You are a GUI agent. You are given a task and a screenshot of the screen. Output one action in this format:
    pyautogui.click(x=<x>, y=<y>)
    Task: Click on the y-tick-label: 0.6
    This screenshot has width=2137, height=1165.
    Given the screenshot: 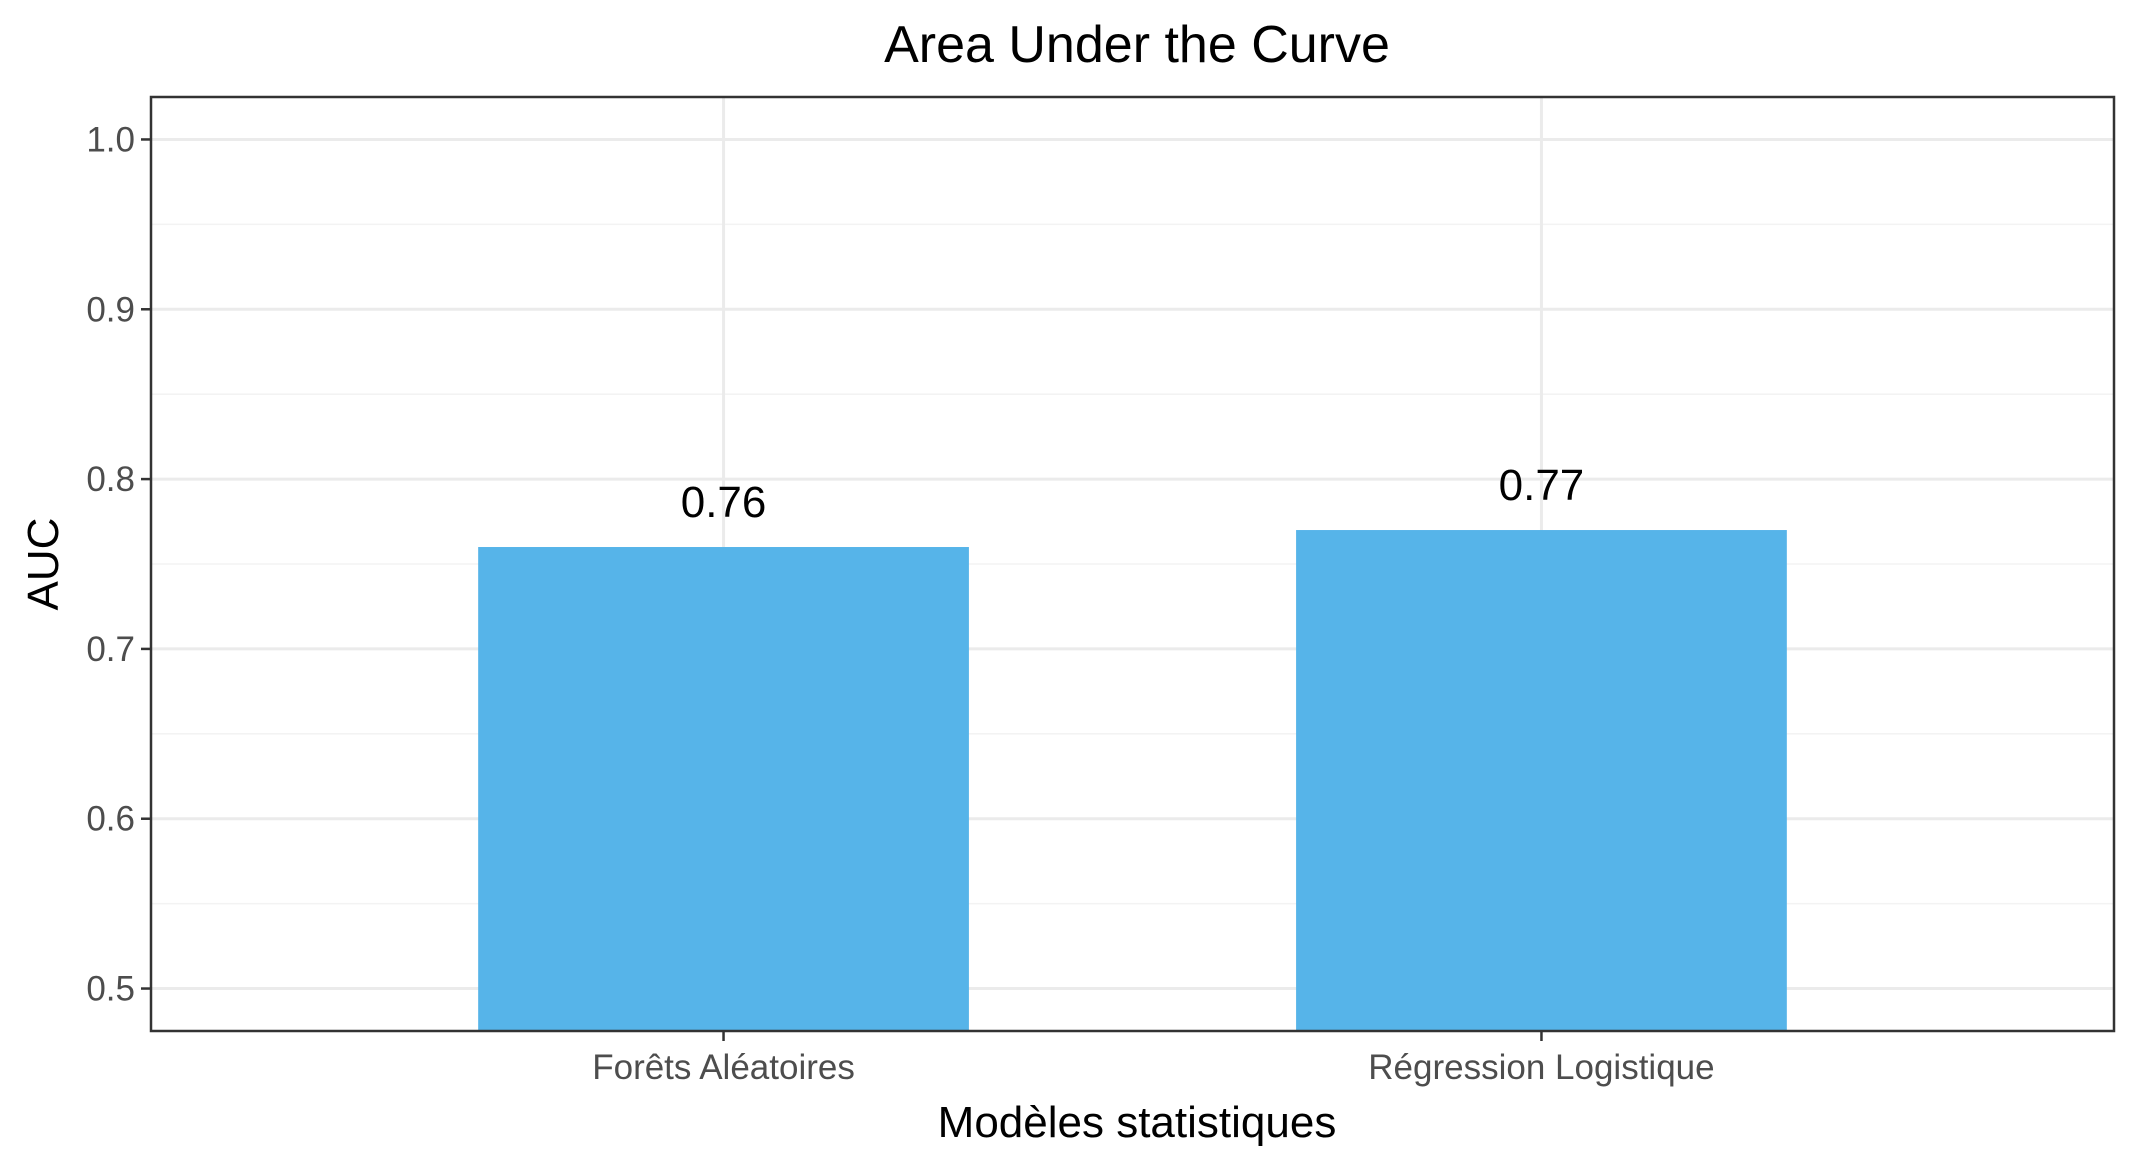 What is the action you would take?
    pyautogui.click(x=110, y=819)
    